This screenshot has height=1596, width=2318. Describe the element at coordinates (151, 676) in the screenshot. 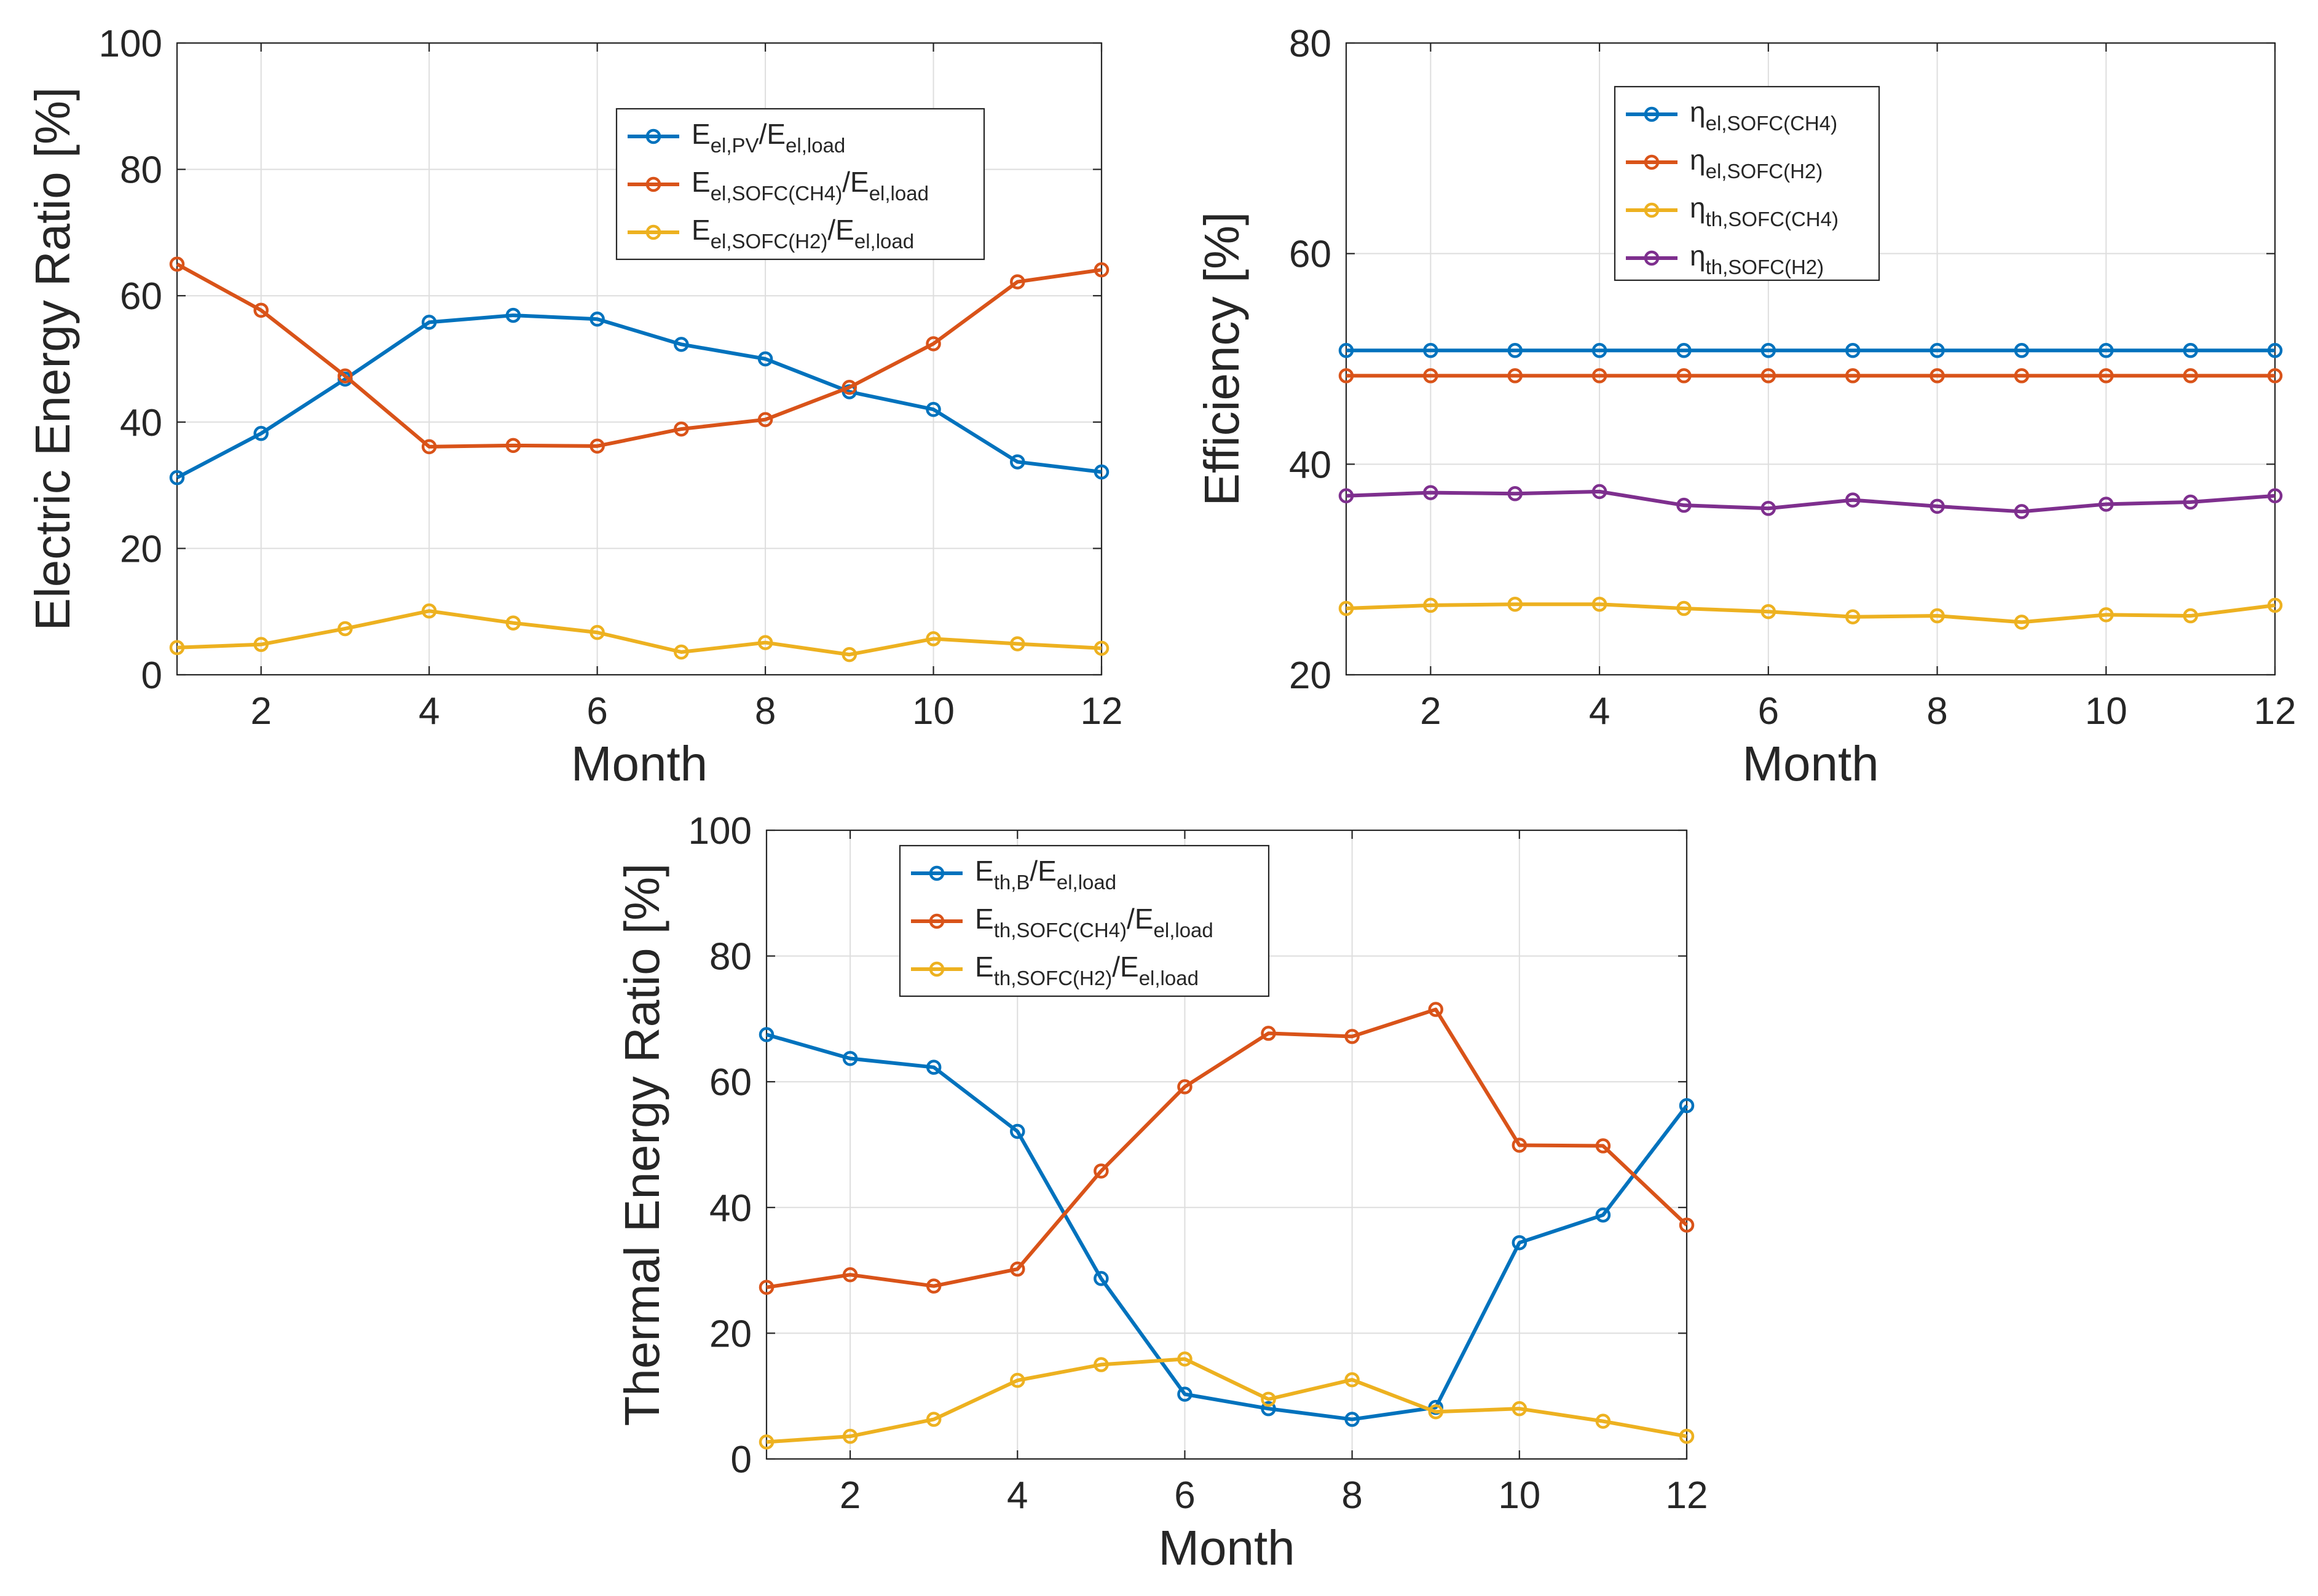

I see `y-tick-label: 0` at that location.